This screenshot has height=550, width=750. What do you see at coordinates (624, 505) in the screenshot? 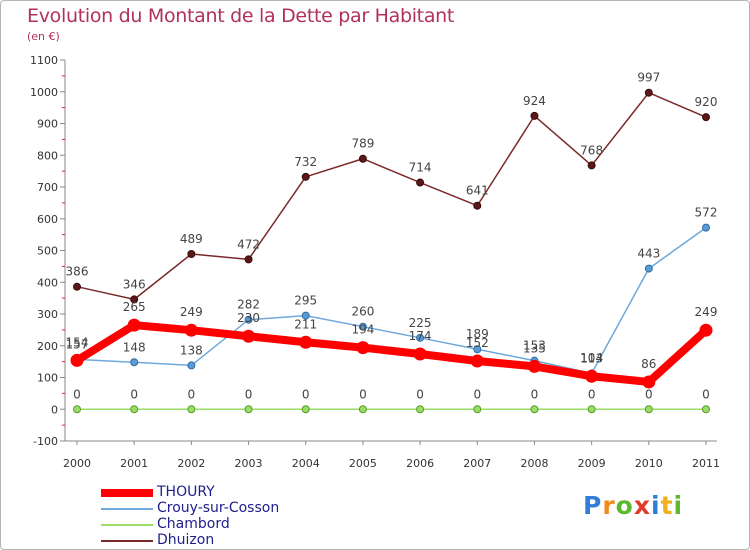
I see `logo-letter: o` at bounding box center [624, 505].